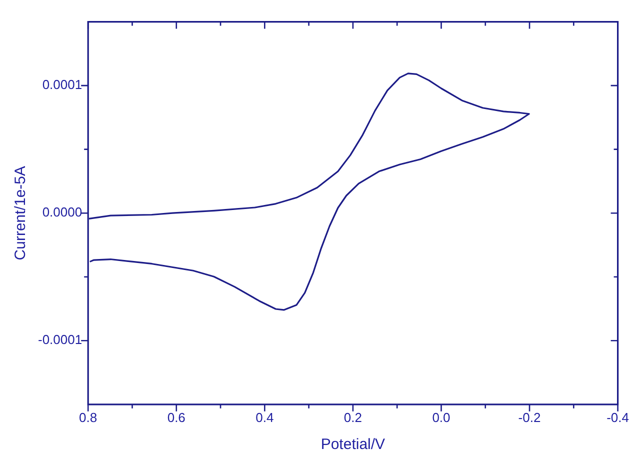  I want to click on x-tick-label: -0.4, so click(618, 417).